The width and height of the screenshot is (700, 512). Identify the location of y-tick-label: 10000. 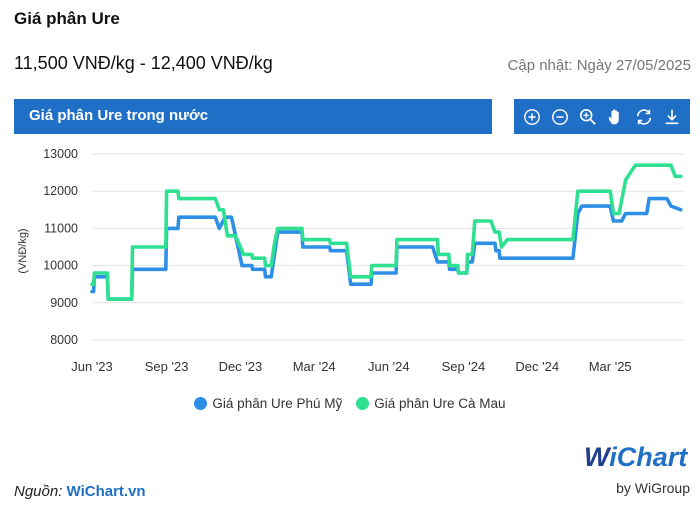
(60, 266).